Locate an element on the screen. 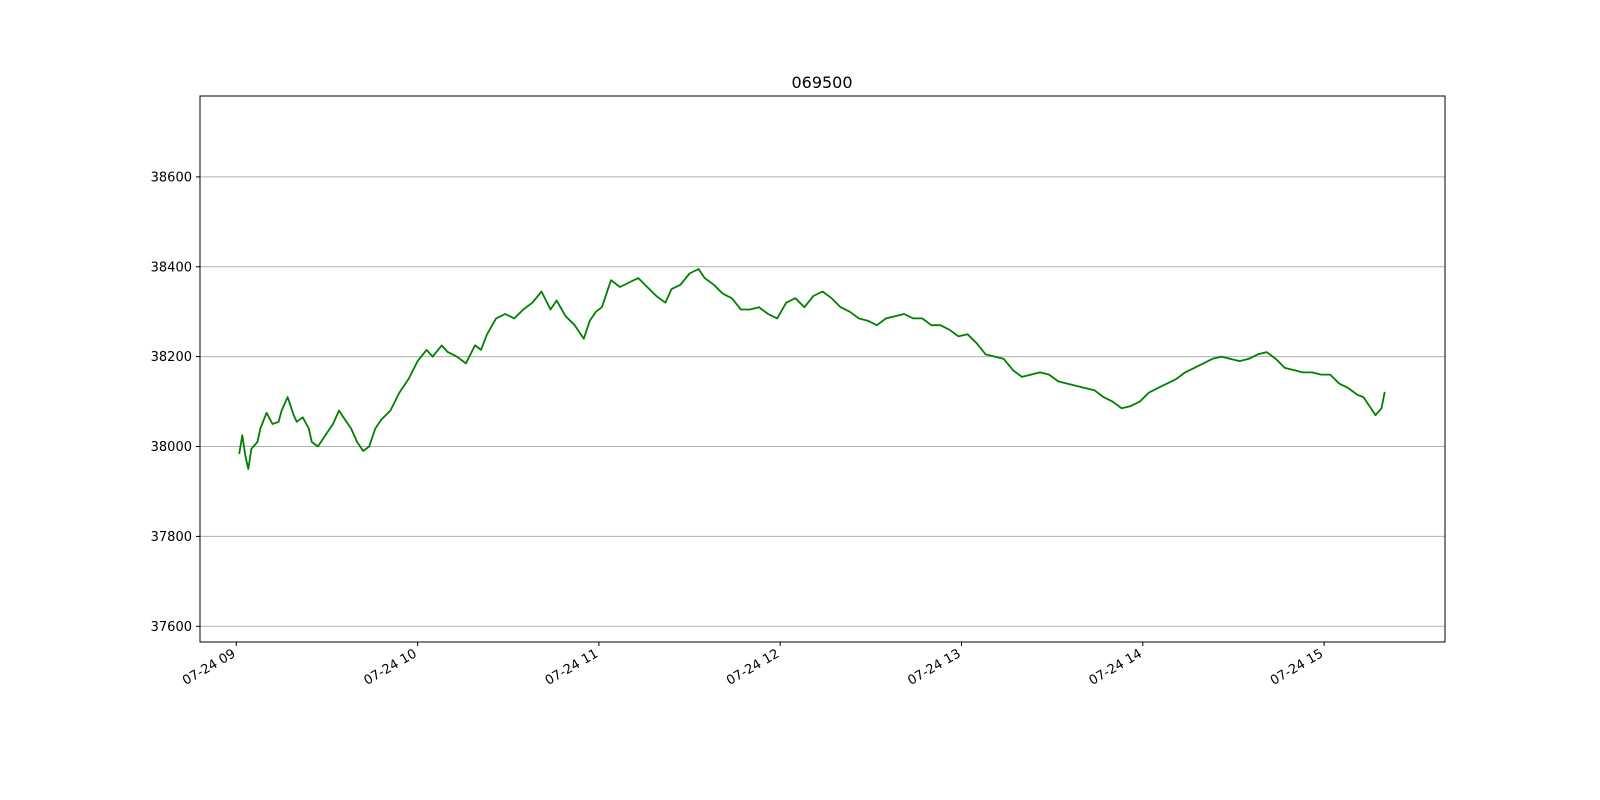 This screenshot has width=1600, height=800. y-axis: 37600 37800 38000 38200 38400 38600 is located at coordinates (175, 402).